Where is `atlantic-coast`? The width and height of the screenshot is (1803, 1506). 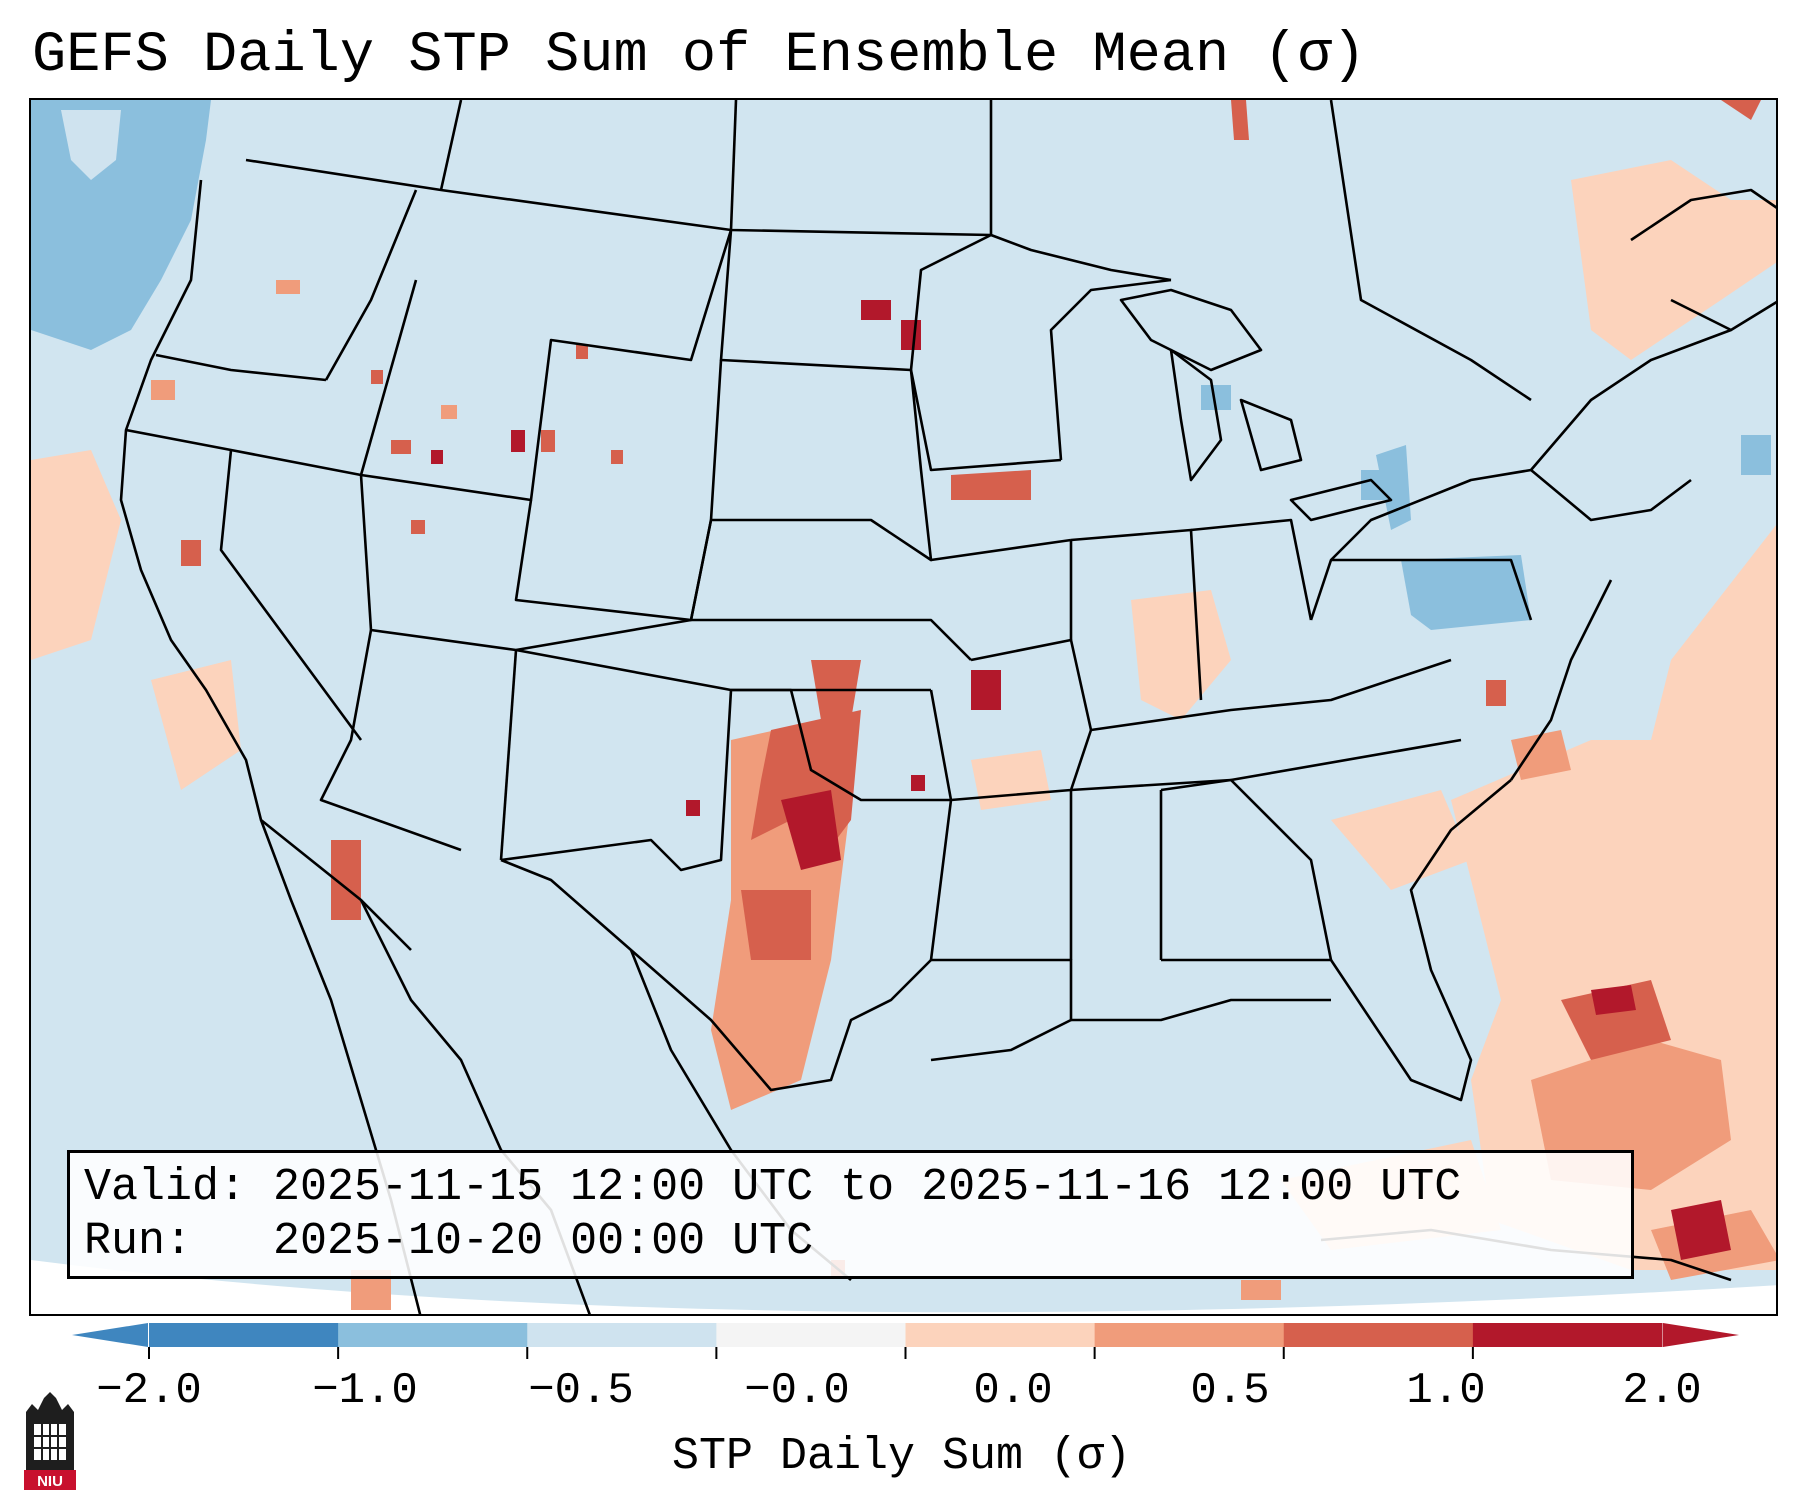 atlantic-coast is located at coordinates (1561, 680).